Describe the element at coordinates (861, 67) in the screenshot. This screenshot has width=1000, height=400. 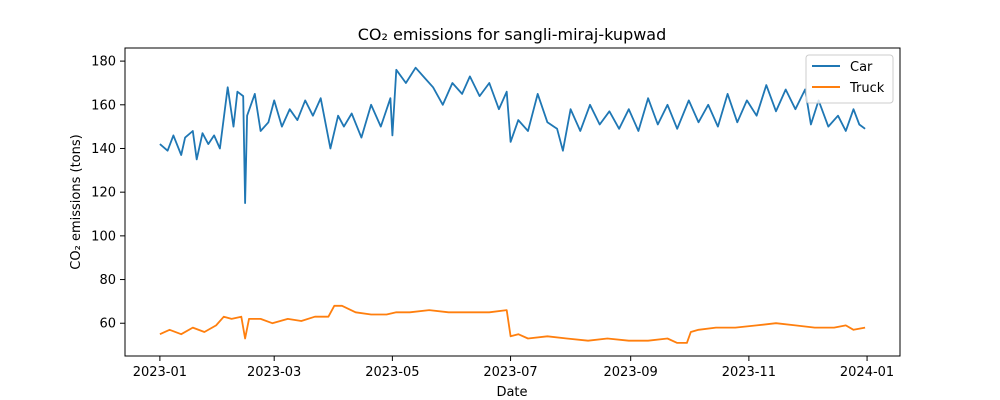
I see `legend-label-car: Car` at that location.